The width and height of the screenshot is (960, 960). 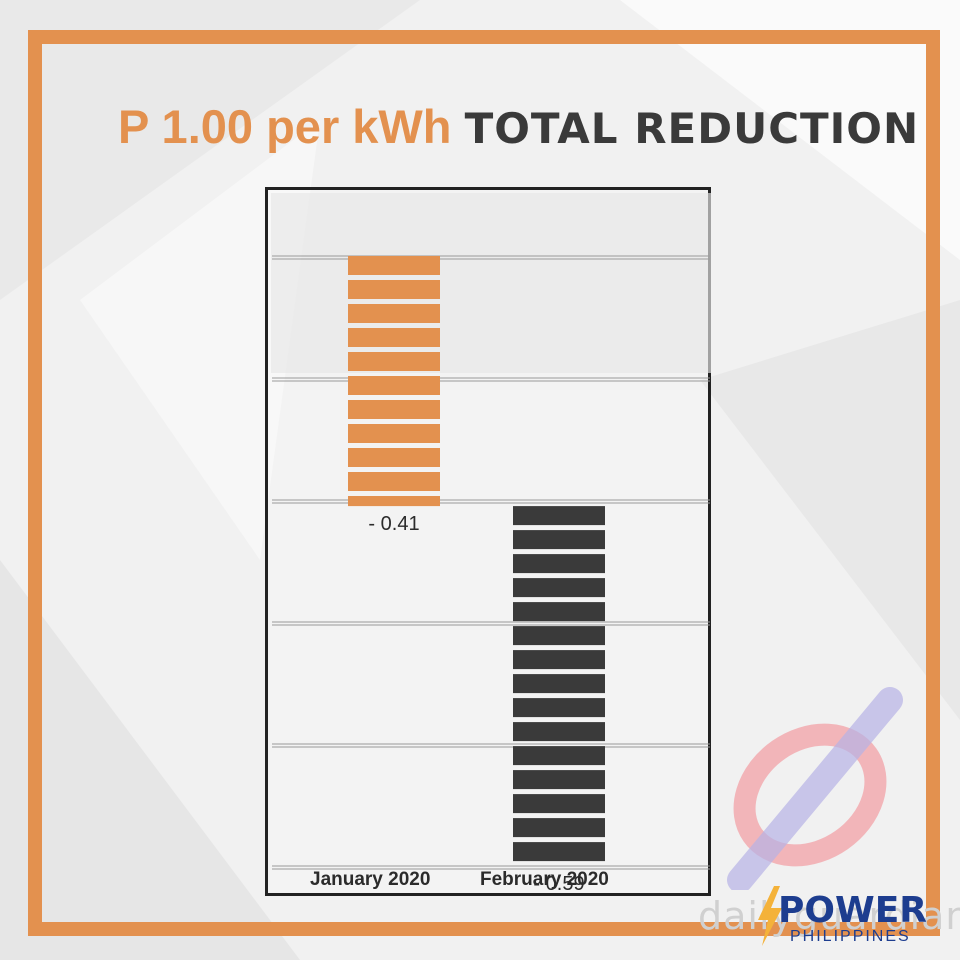 What do you see at coordinates (393, 524) in the screenshot?
I see `data-label-january: - 0.41` at bounding box center [393, 524].